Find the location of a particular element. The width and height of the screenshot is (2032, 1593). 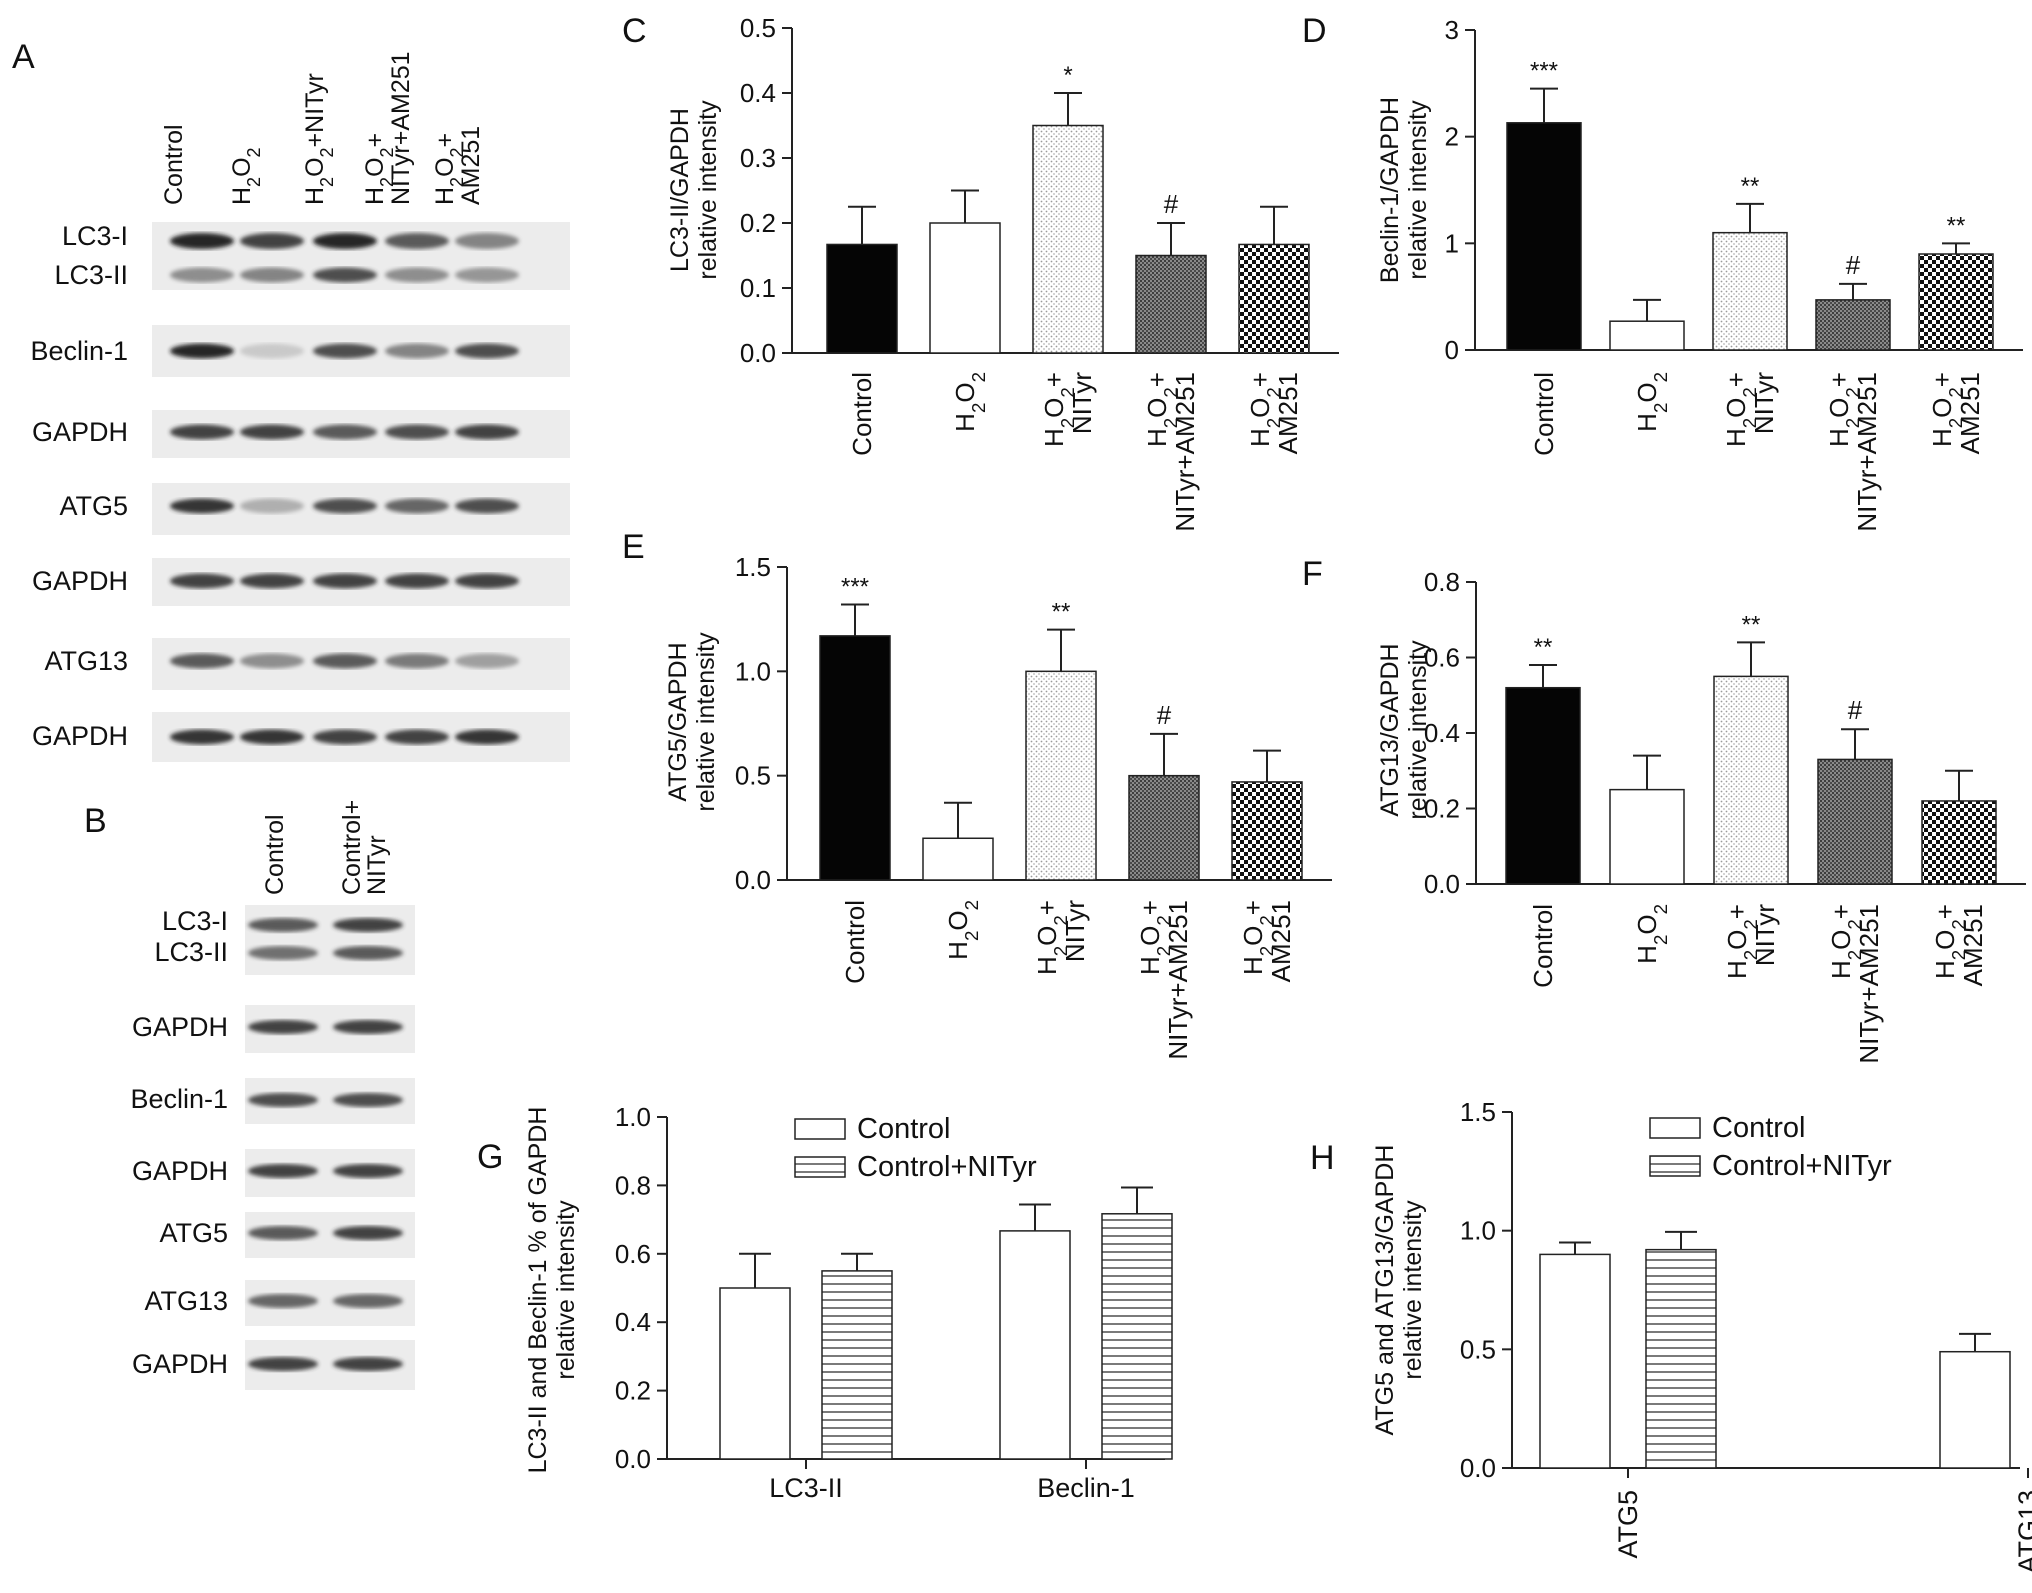

lane-label: H2O2+ is located at coordinates (449, 169).